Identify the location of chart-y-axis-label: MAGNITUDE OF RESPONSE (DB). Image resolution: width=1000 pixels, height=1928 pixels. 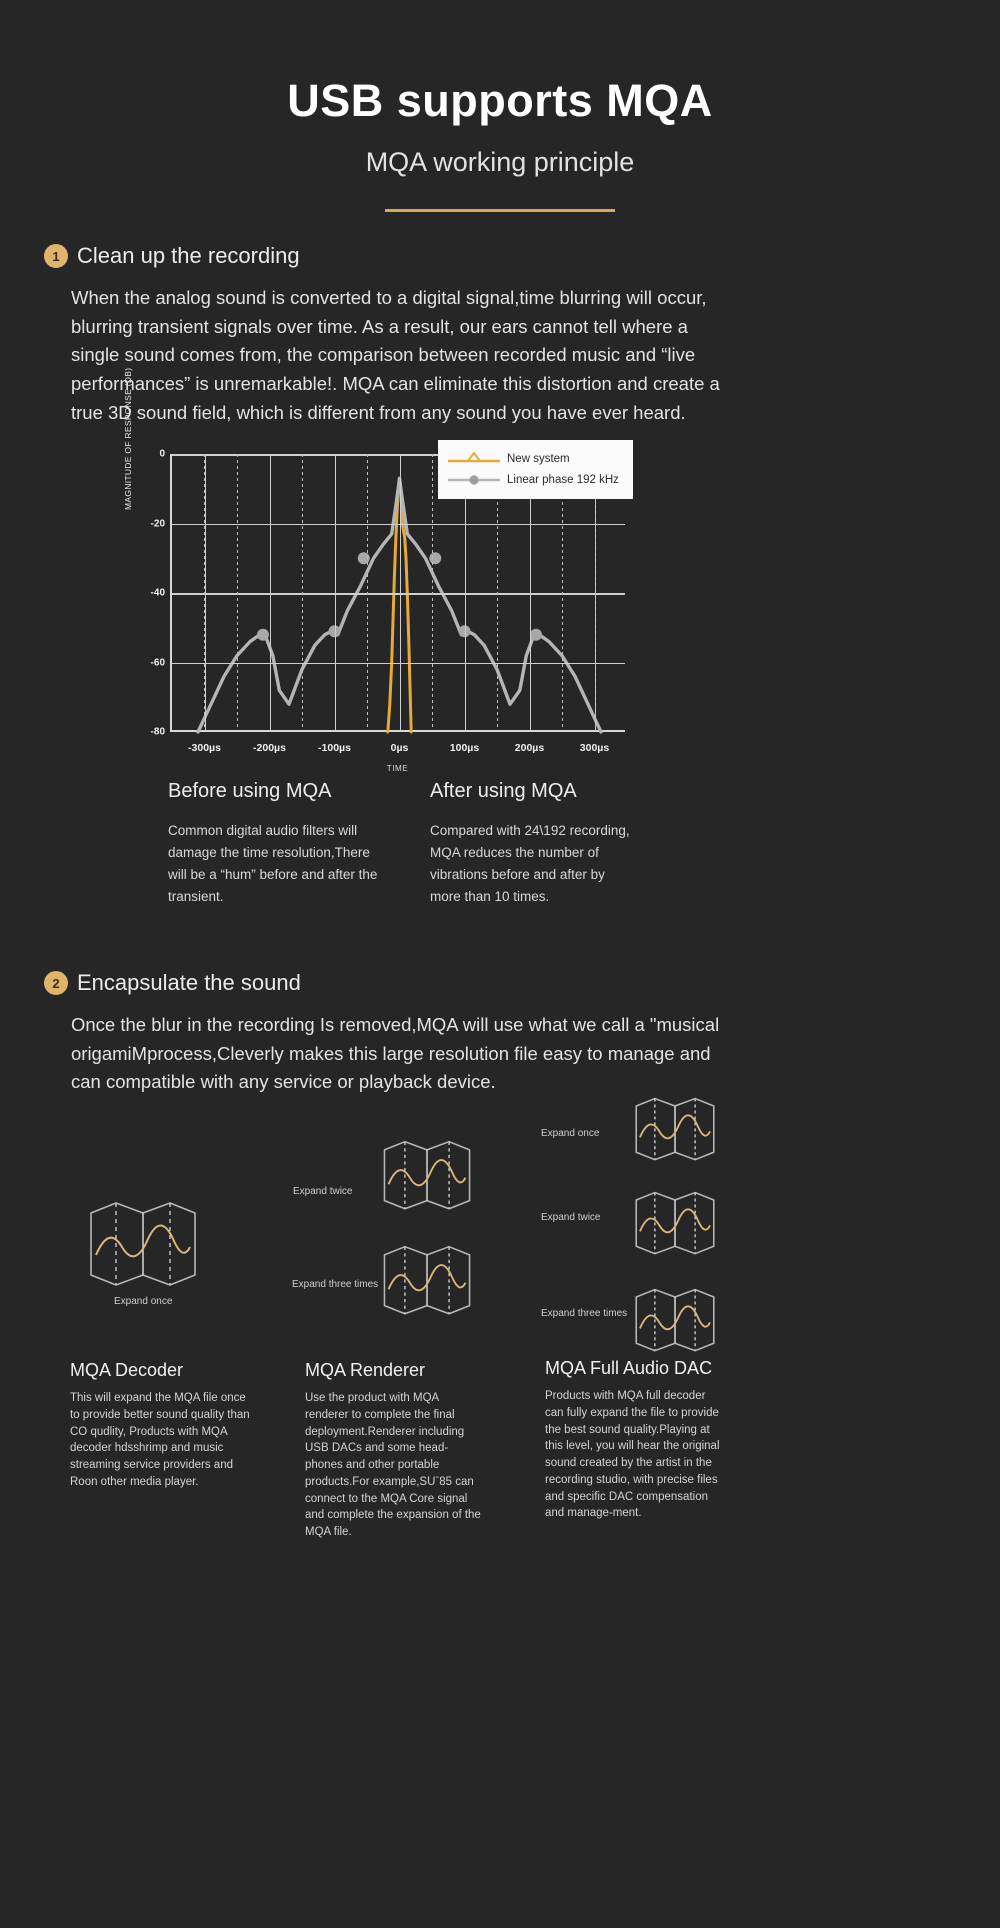
(128, 438).